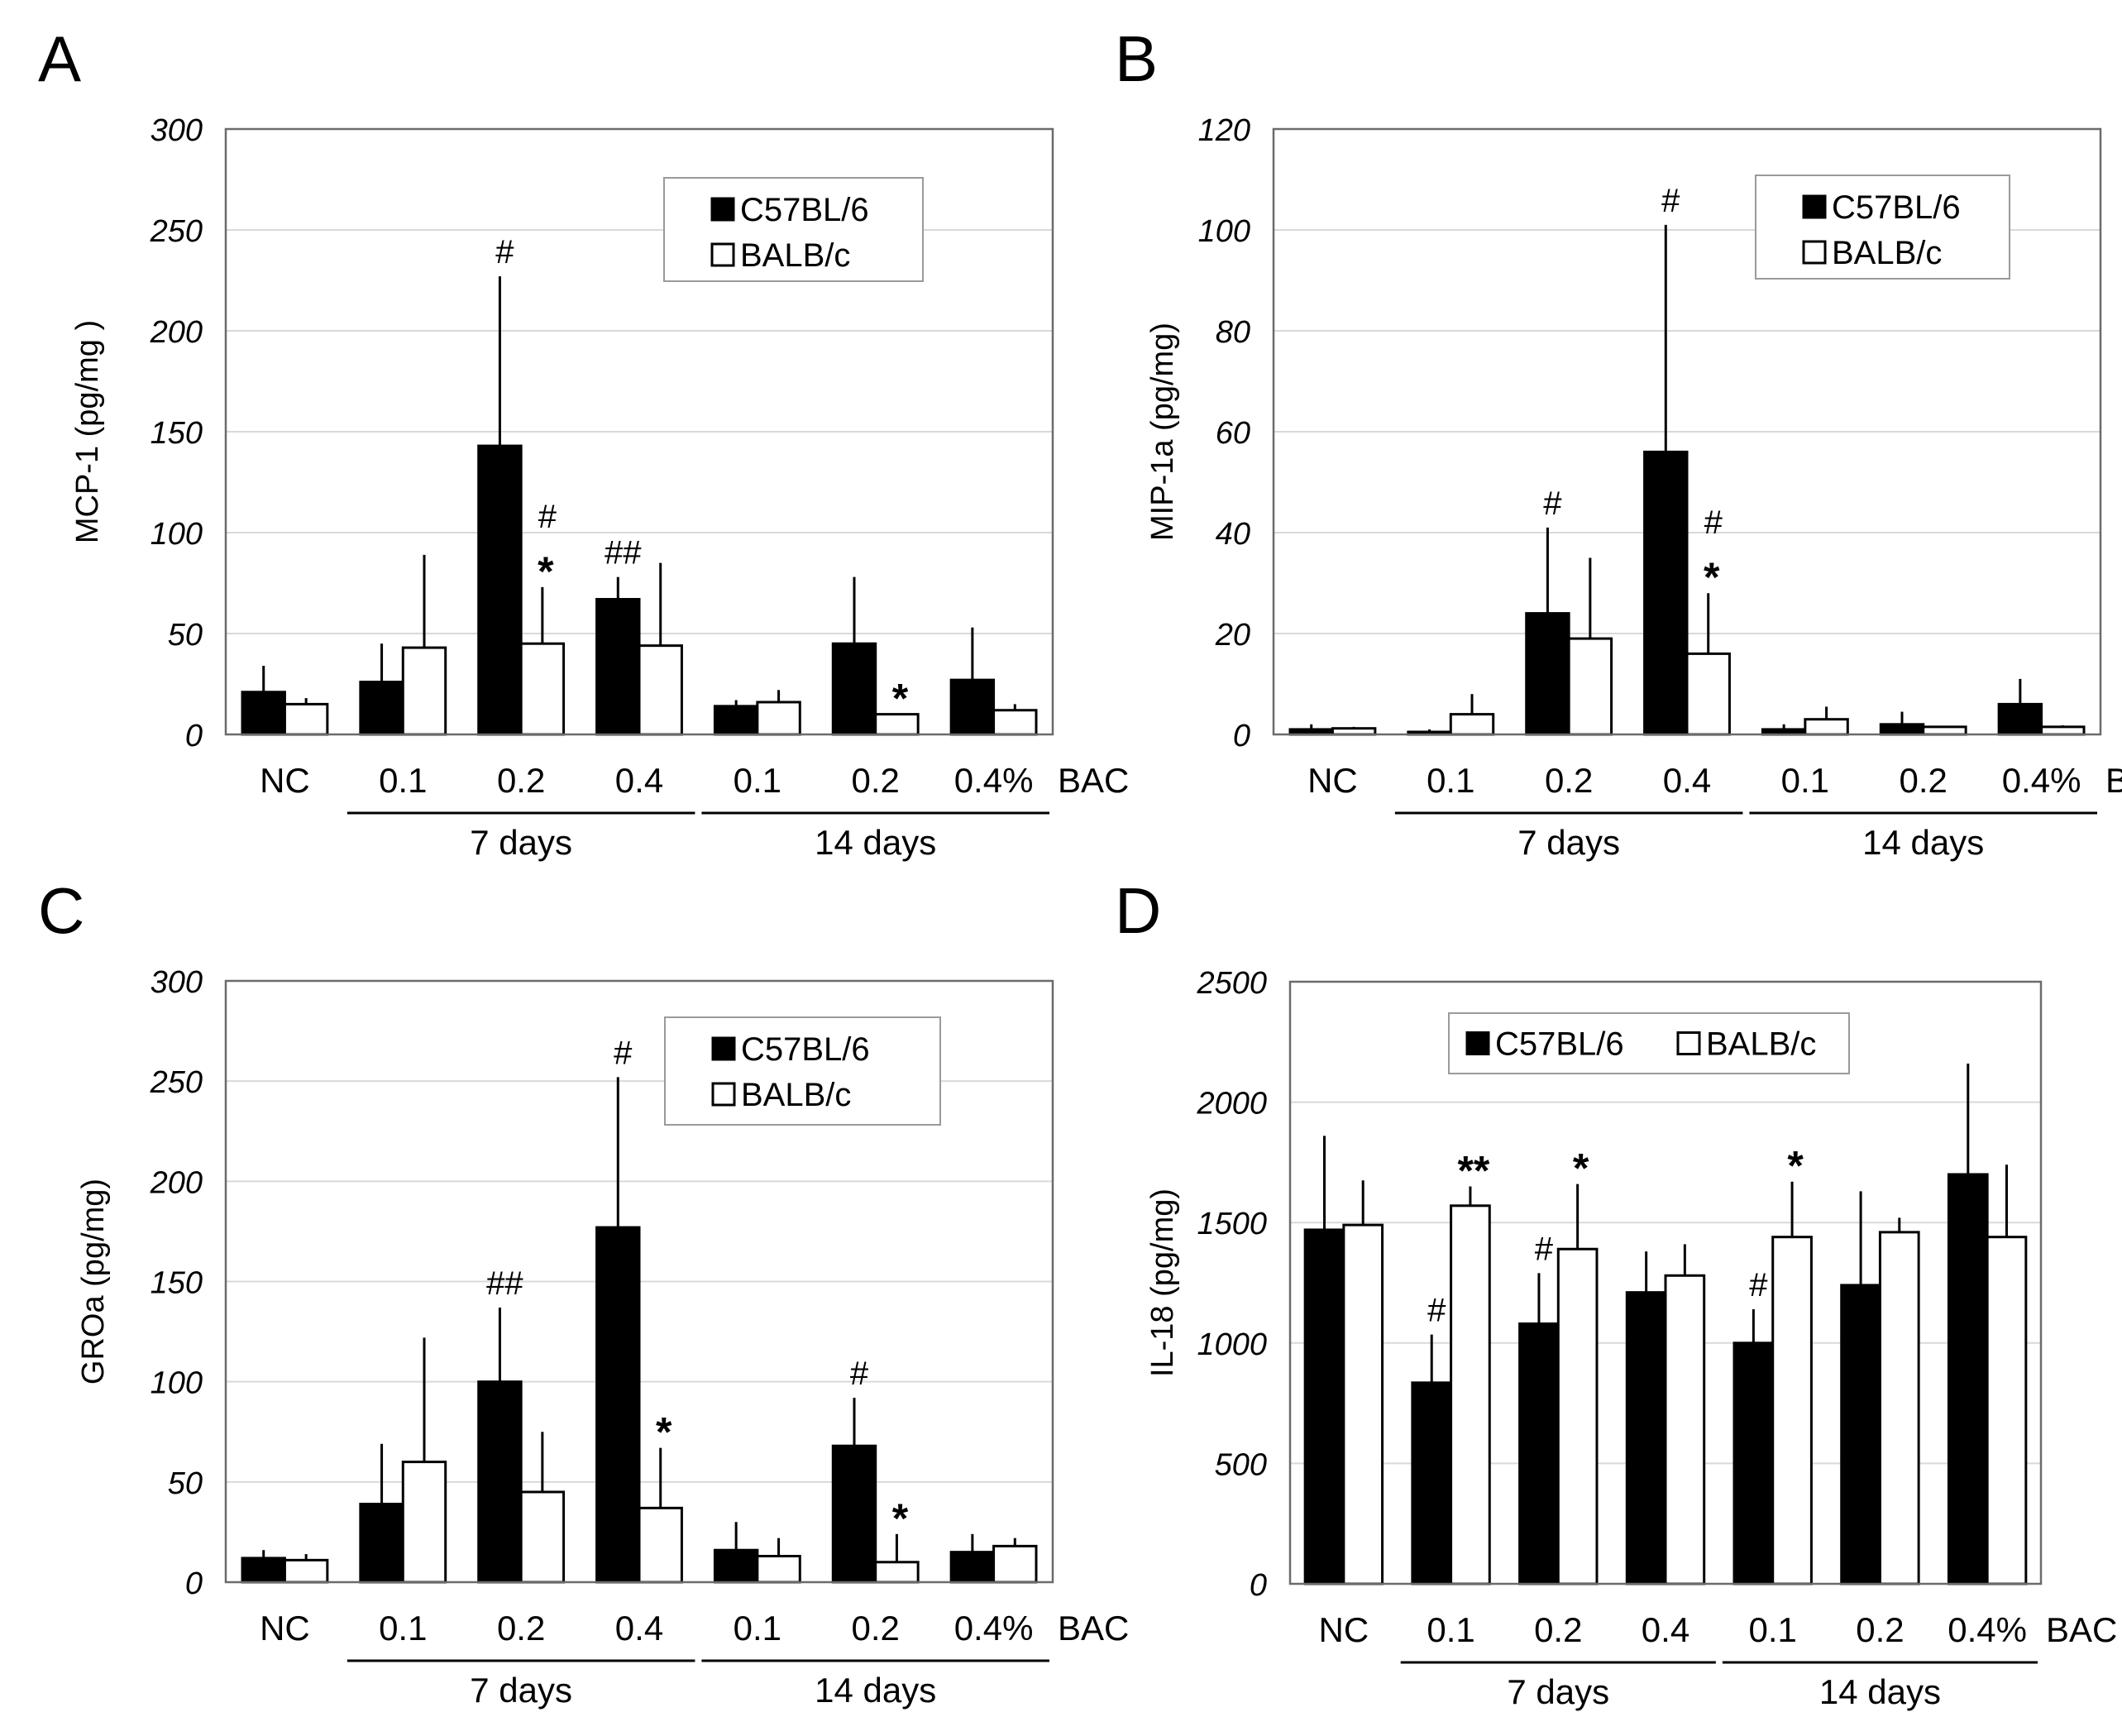 This screenshot has height=1736, width=2122. I want to click on y-tick-label: 2500, so click(1231, 984).